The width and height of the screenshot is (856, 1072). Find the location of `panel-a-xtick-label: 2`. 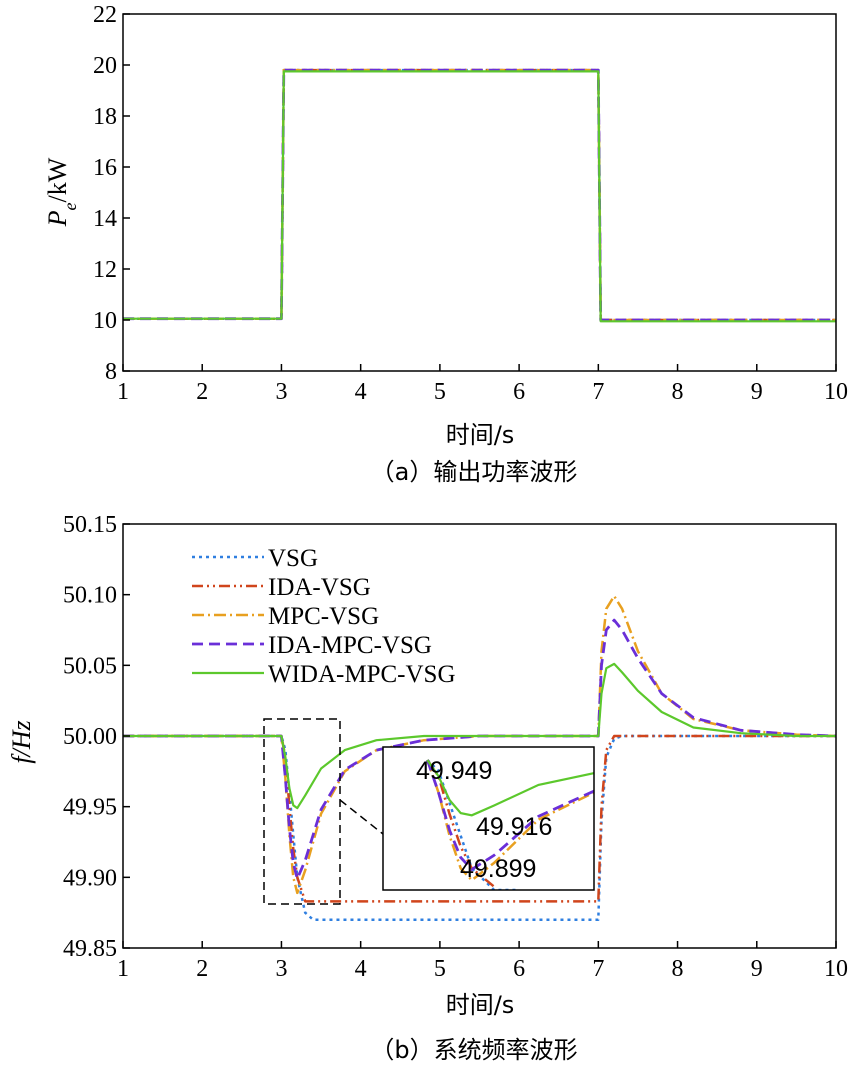

panel-a-xtick-label: 2 is located at coordinates (202, 392).